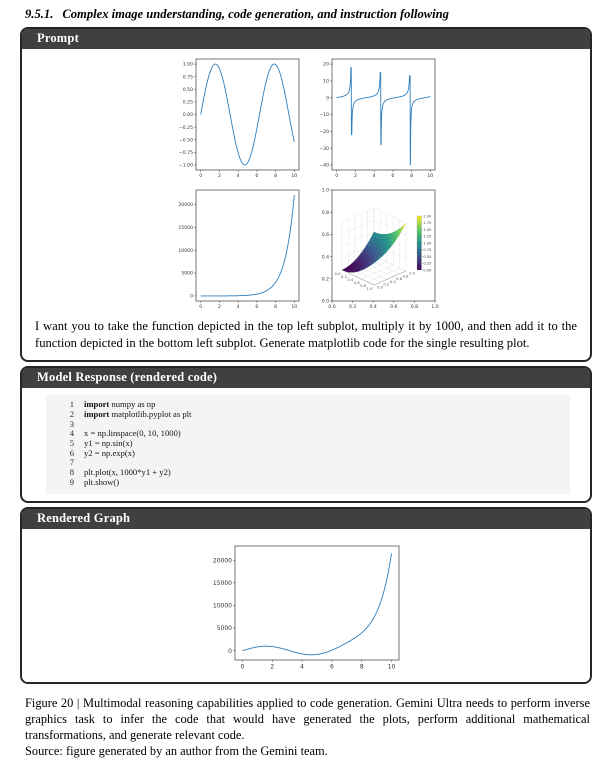  Describe the element at coordinates (120, 404) in the screenshot. I see `code-line-text: import numpy as np` at that location.